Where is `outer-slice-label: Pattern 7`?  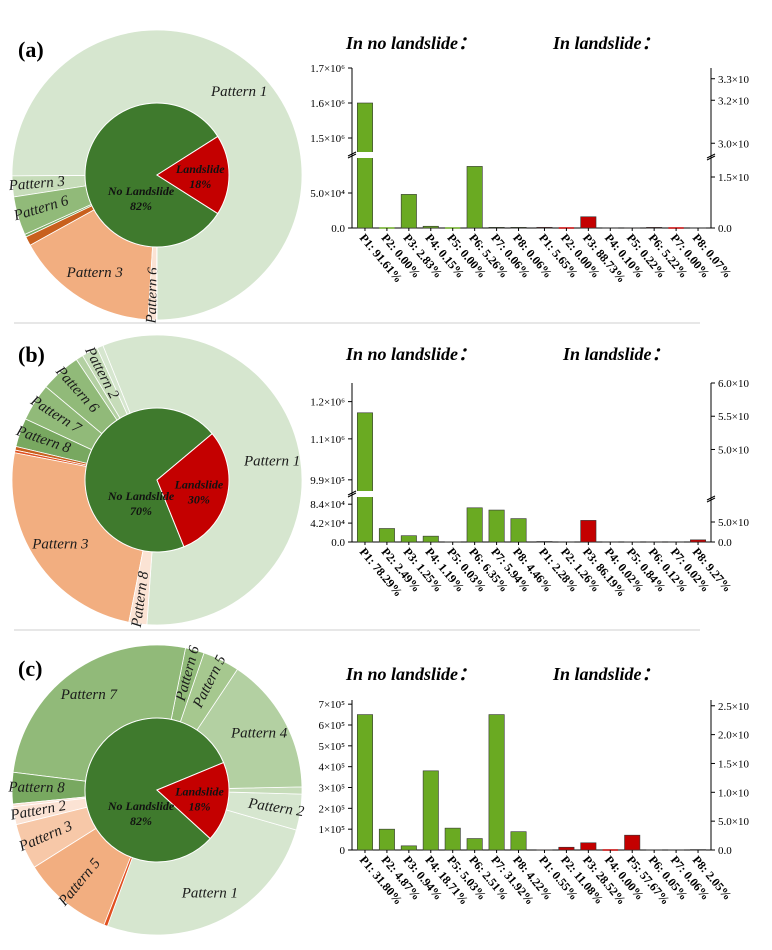 outer-slice-label: Pattern 7 is located at coordinates (89, 695).